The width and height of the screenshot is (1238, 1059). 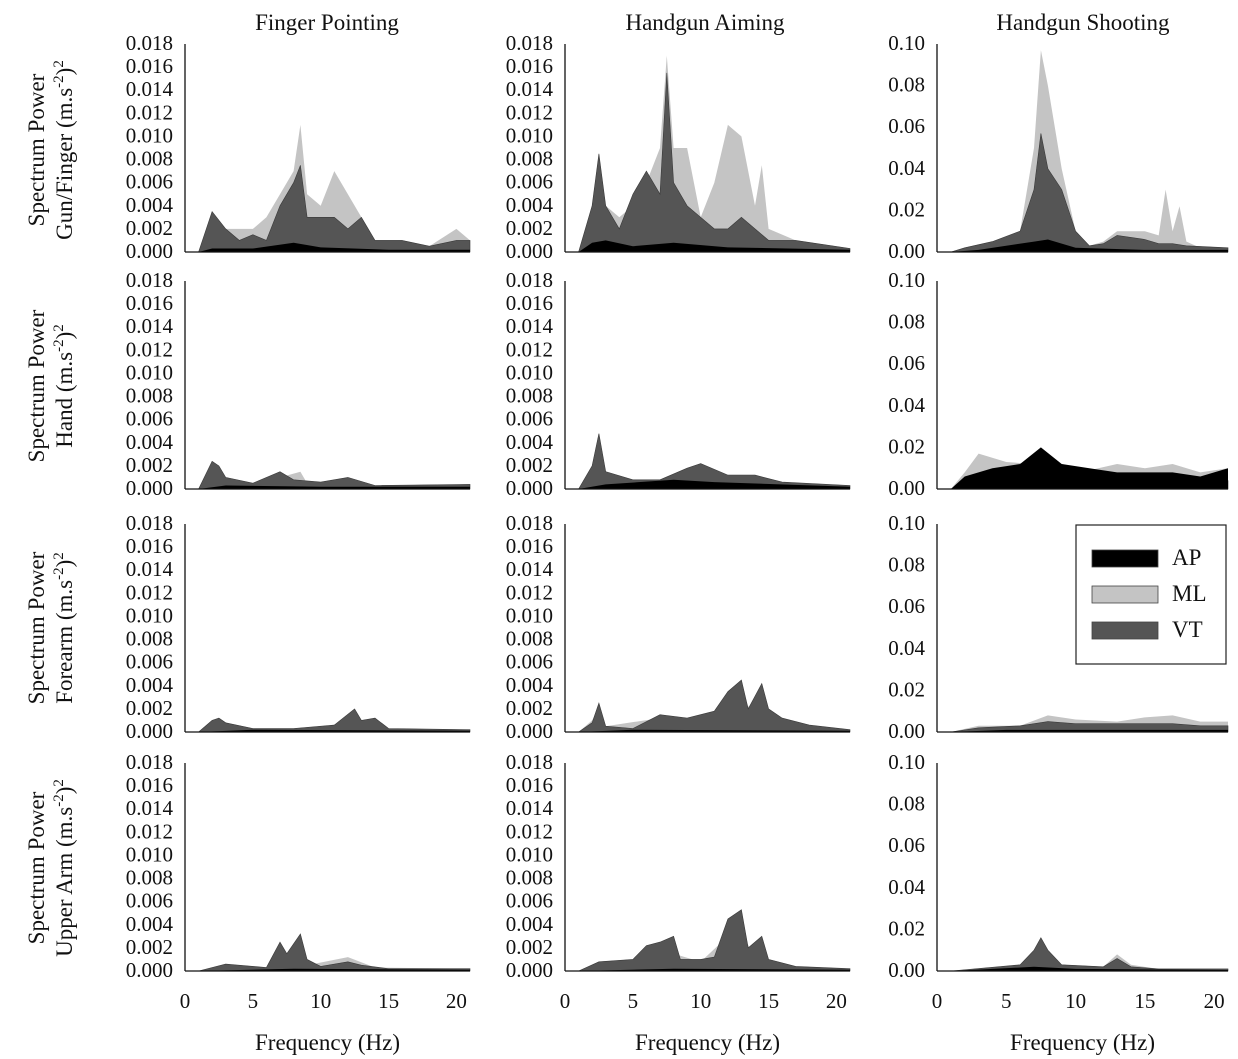 I want to click on row-label-3: Spectrum Power Upper Arm (m.s-2)2, so click(x=50, y=868).